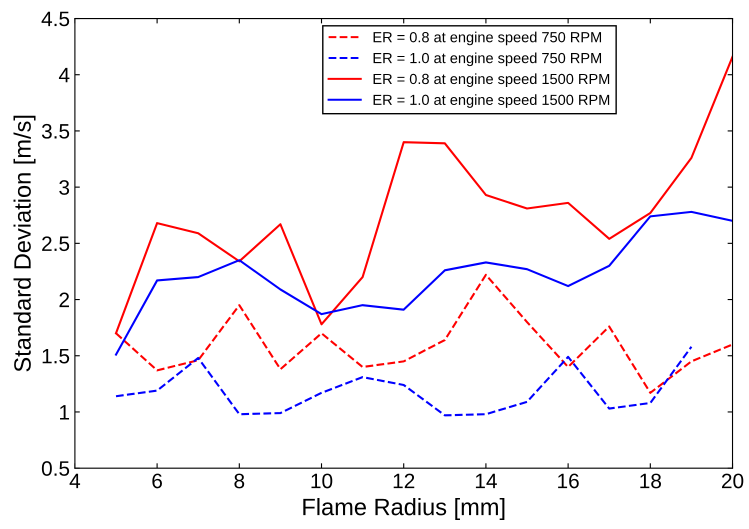  I want to click on legend-label: ER = 1.0 at engine speed 750 RPM, so click(488, 59).